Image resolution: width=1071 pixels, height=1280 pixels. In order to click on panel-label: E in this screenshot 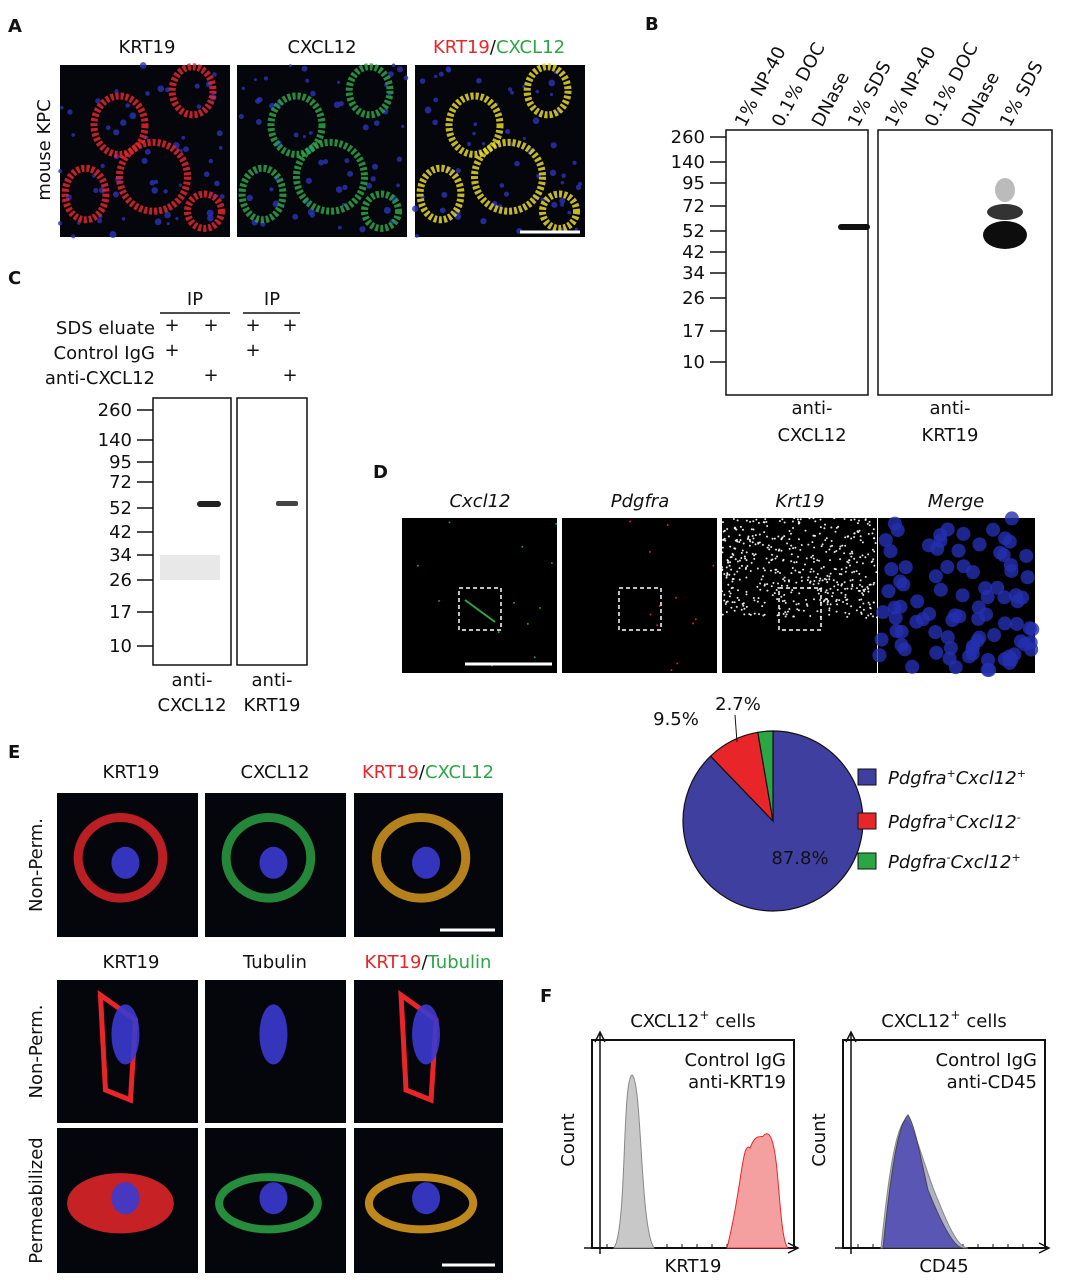, I will do `click(14, 752)`.